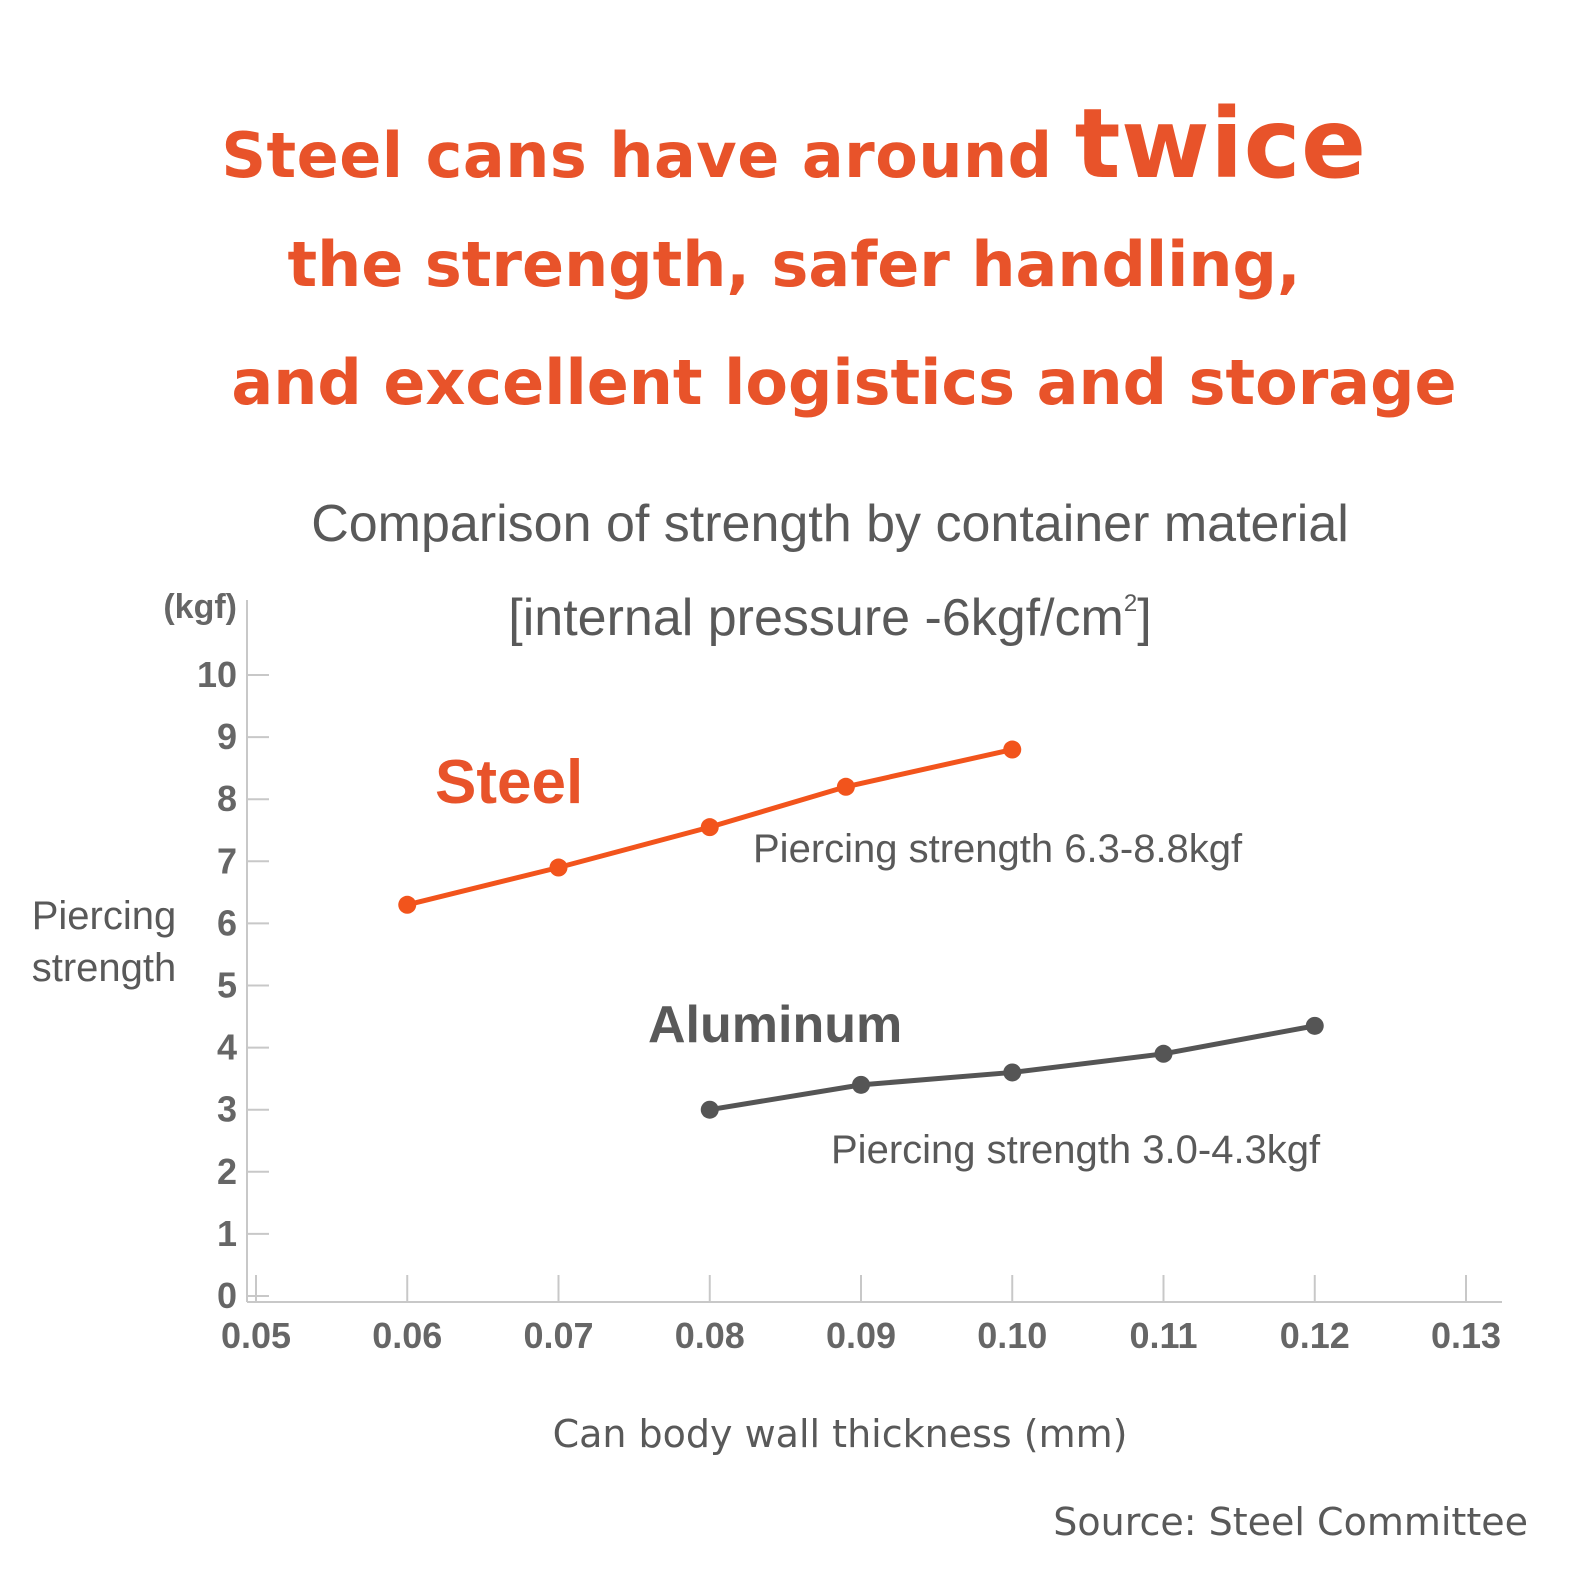  Describe the element at coordinates (227, 1109) in the screenshot. I see `y-tick-label: 3` at that location.